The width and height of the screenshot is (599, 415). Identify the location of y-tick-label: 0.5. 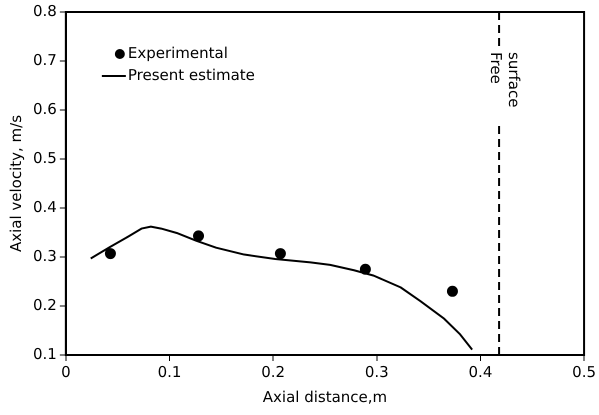
(44, 157).